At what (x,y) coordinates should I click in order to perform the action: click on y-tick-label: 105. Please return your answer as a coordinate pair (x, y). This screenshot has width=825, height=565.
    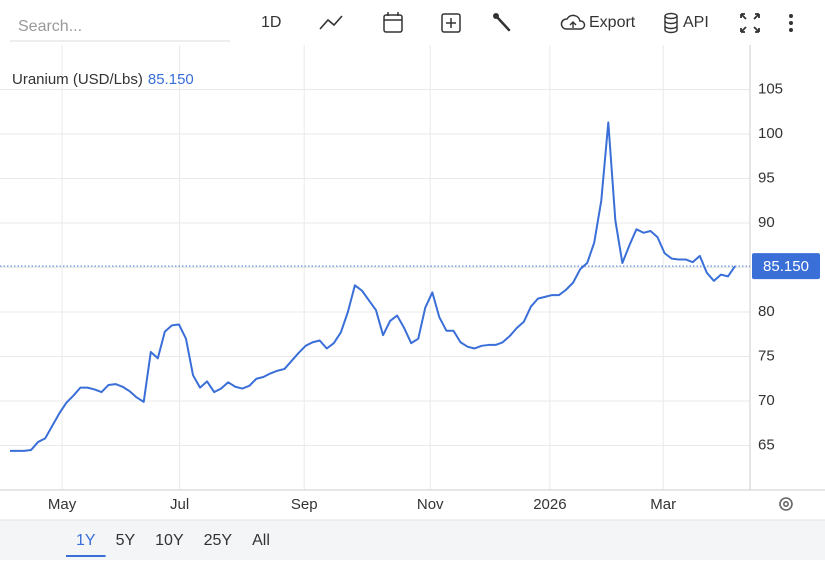
    Looking at the image, I should click on (770, 88).